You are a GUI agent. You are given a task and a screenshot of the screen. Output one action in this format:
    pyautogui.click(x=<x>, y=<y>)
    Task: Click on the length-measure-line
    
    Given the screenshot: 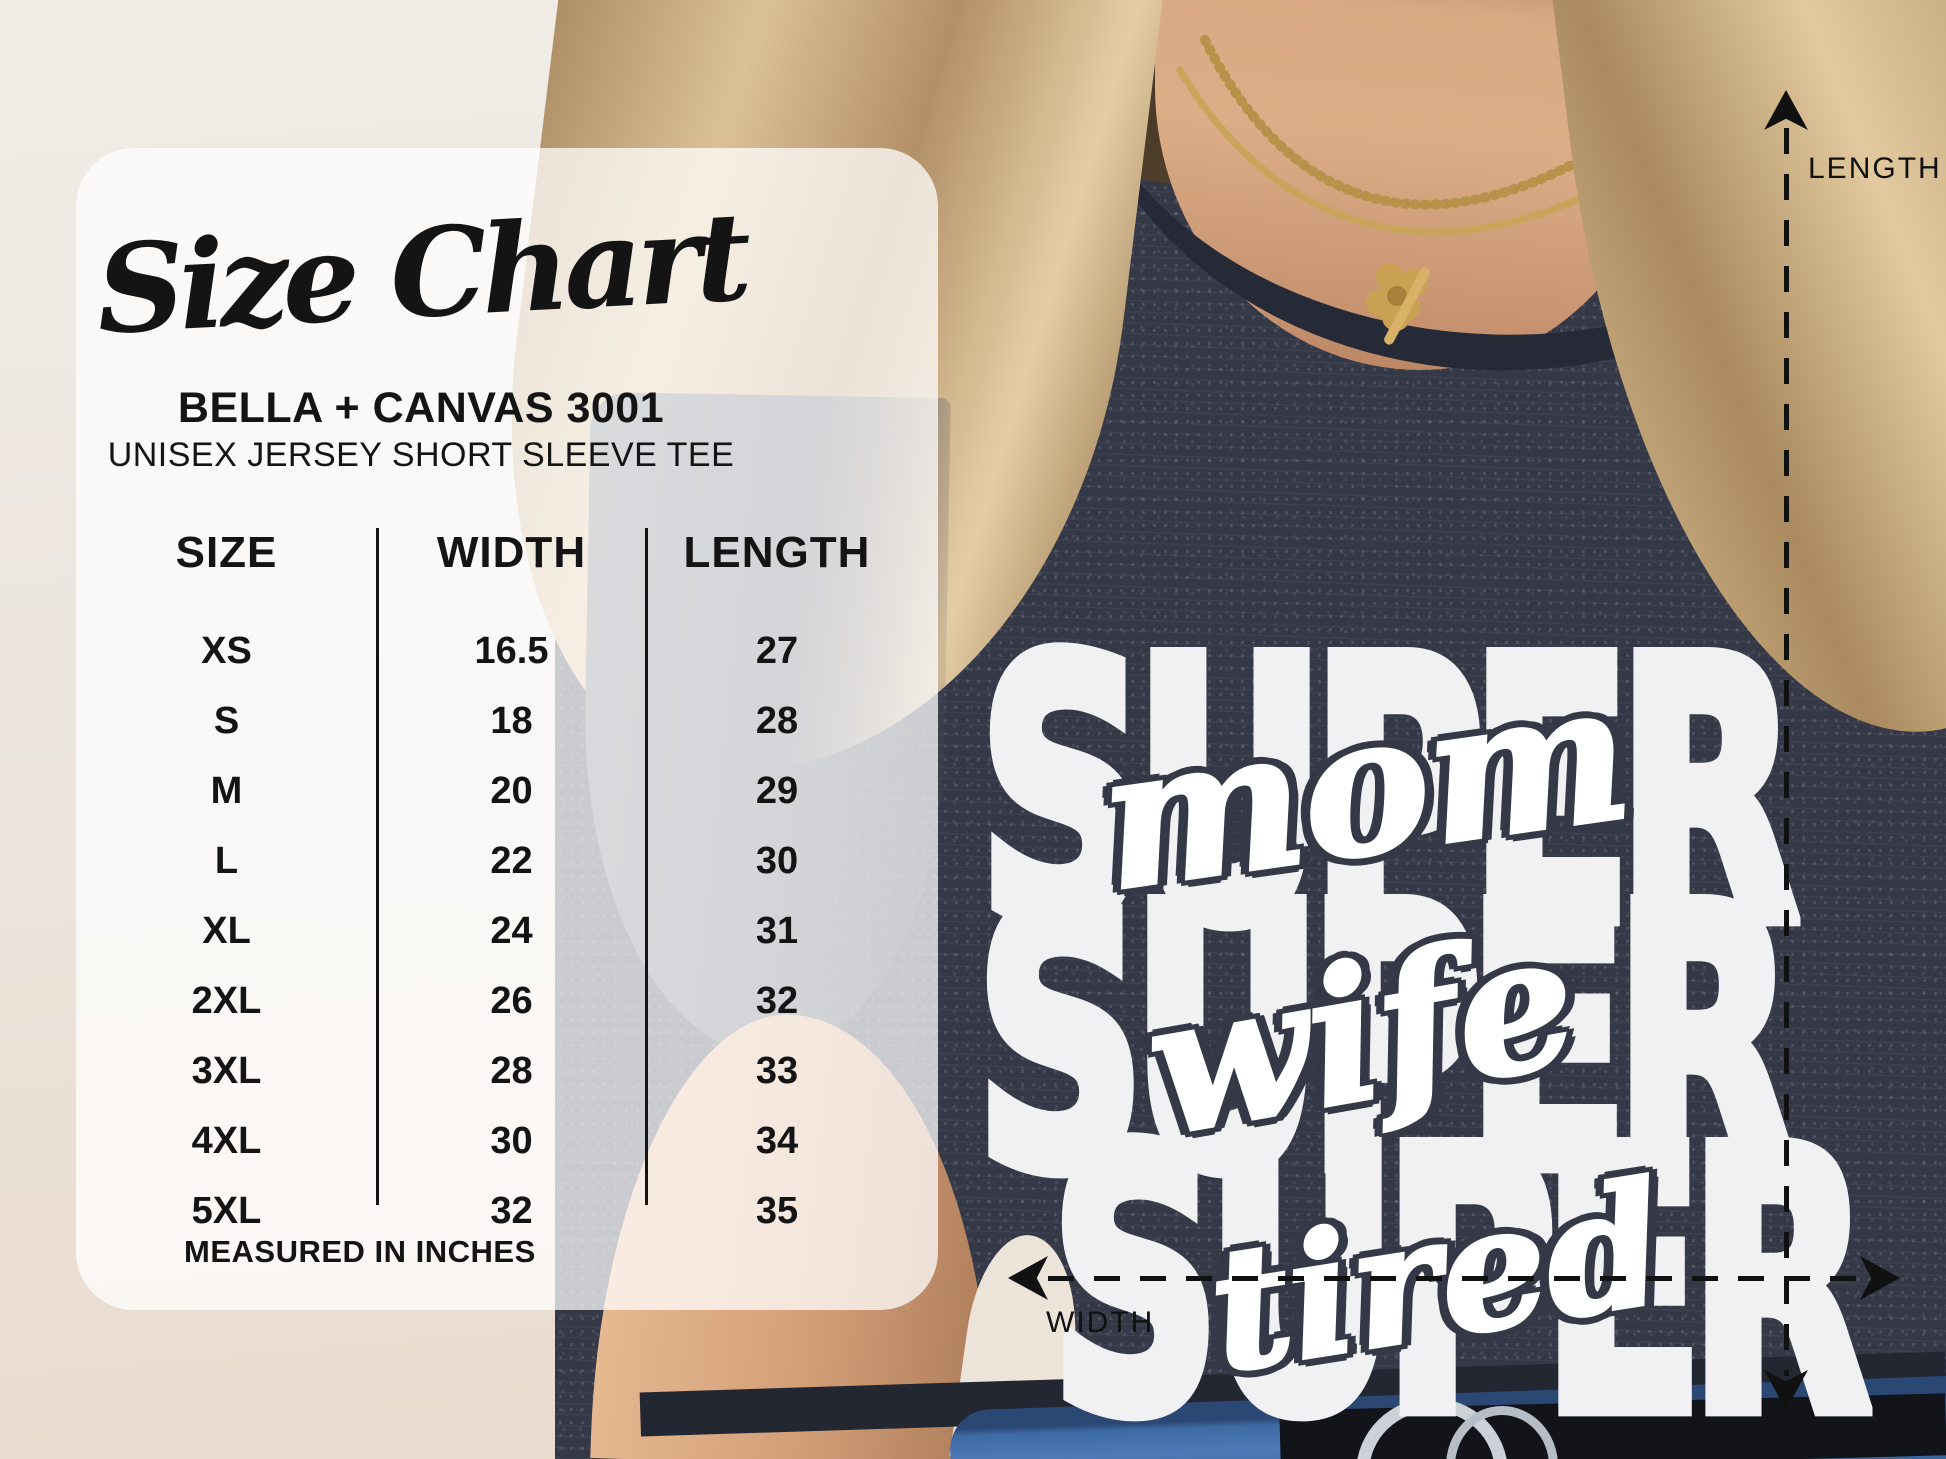 What is the action you would take?
    pyautogui.click(x=1786, y=752)
    